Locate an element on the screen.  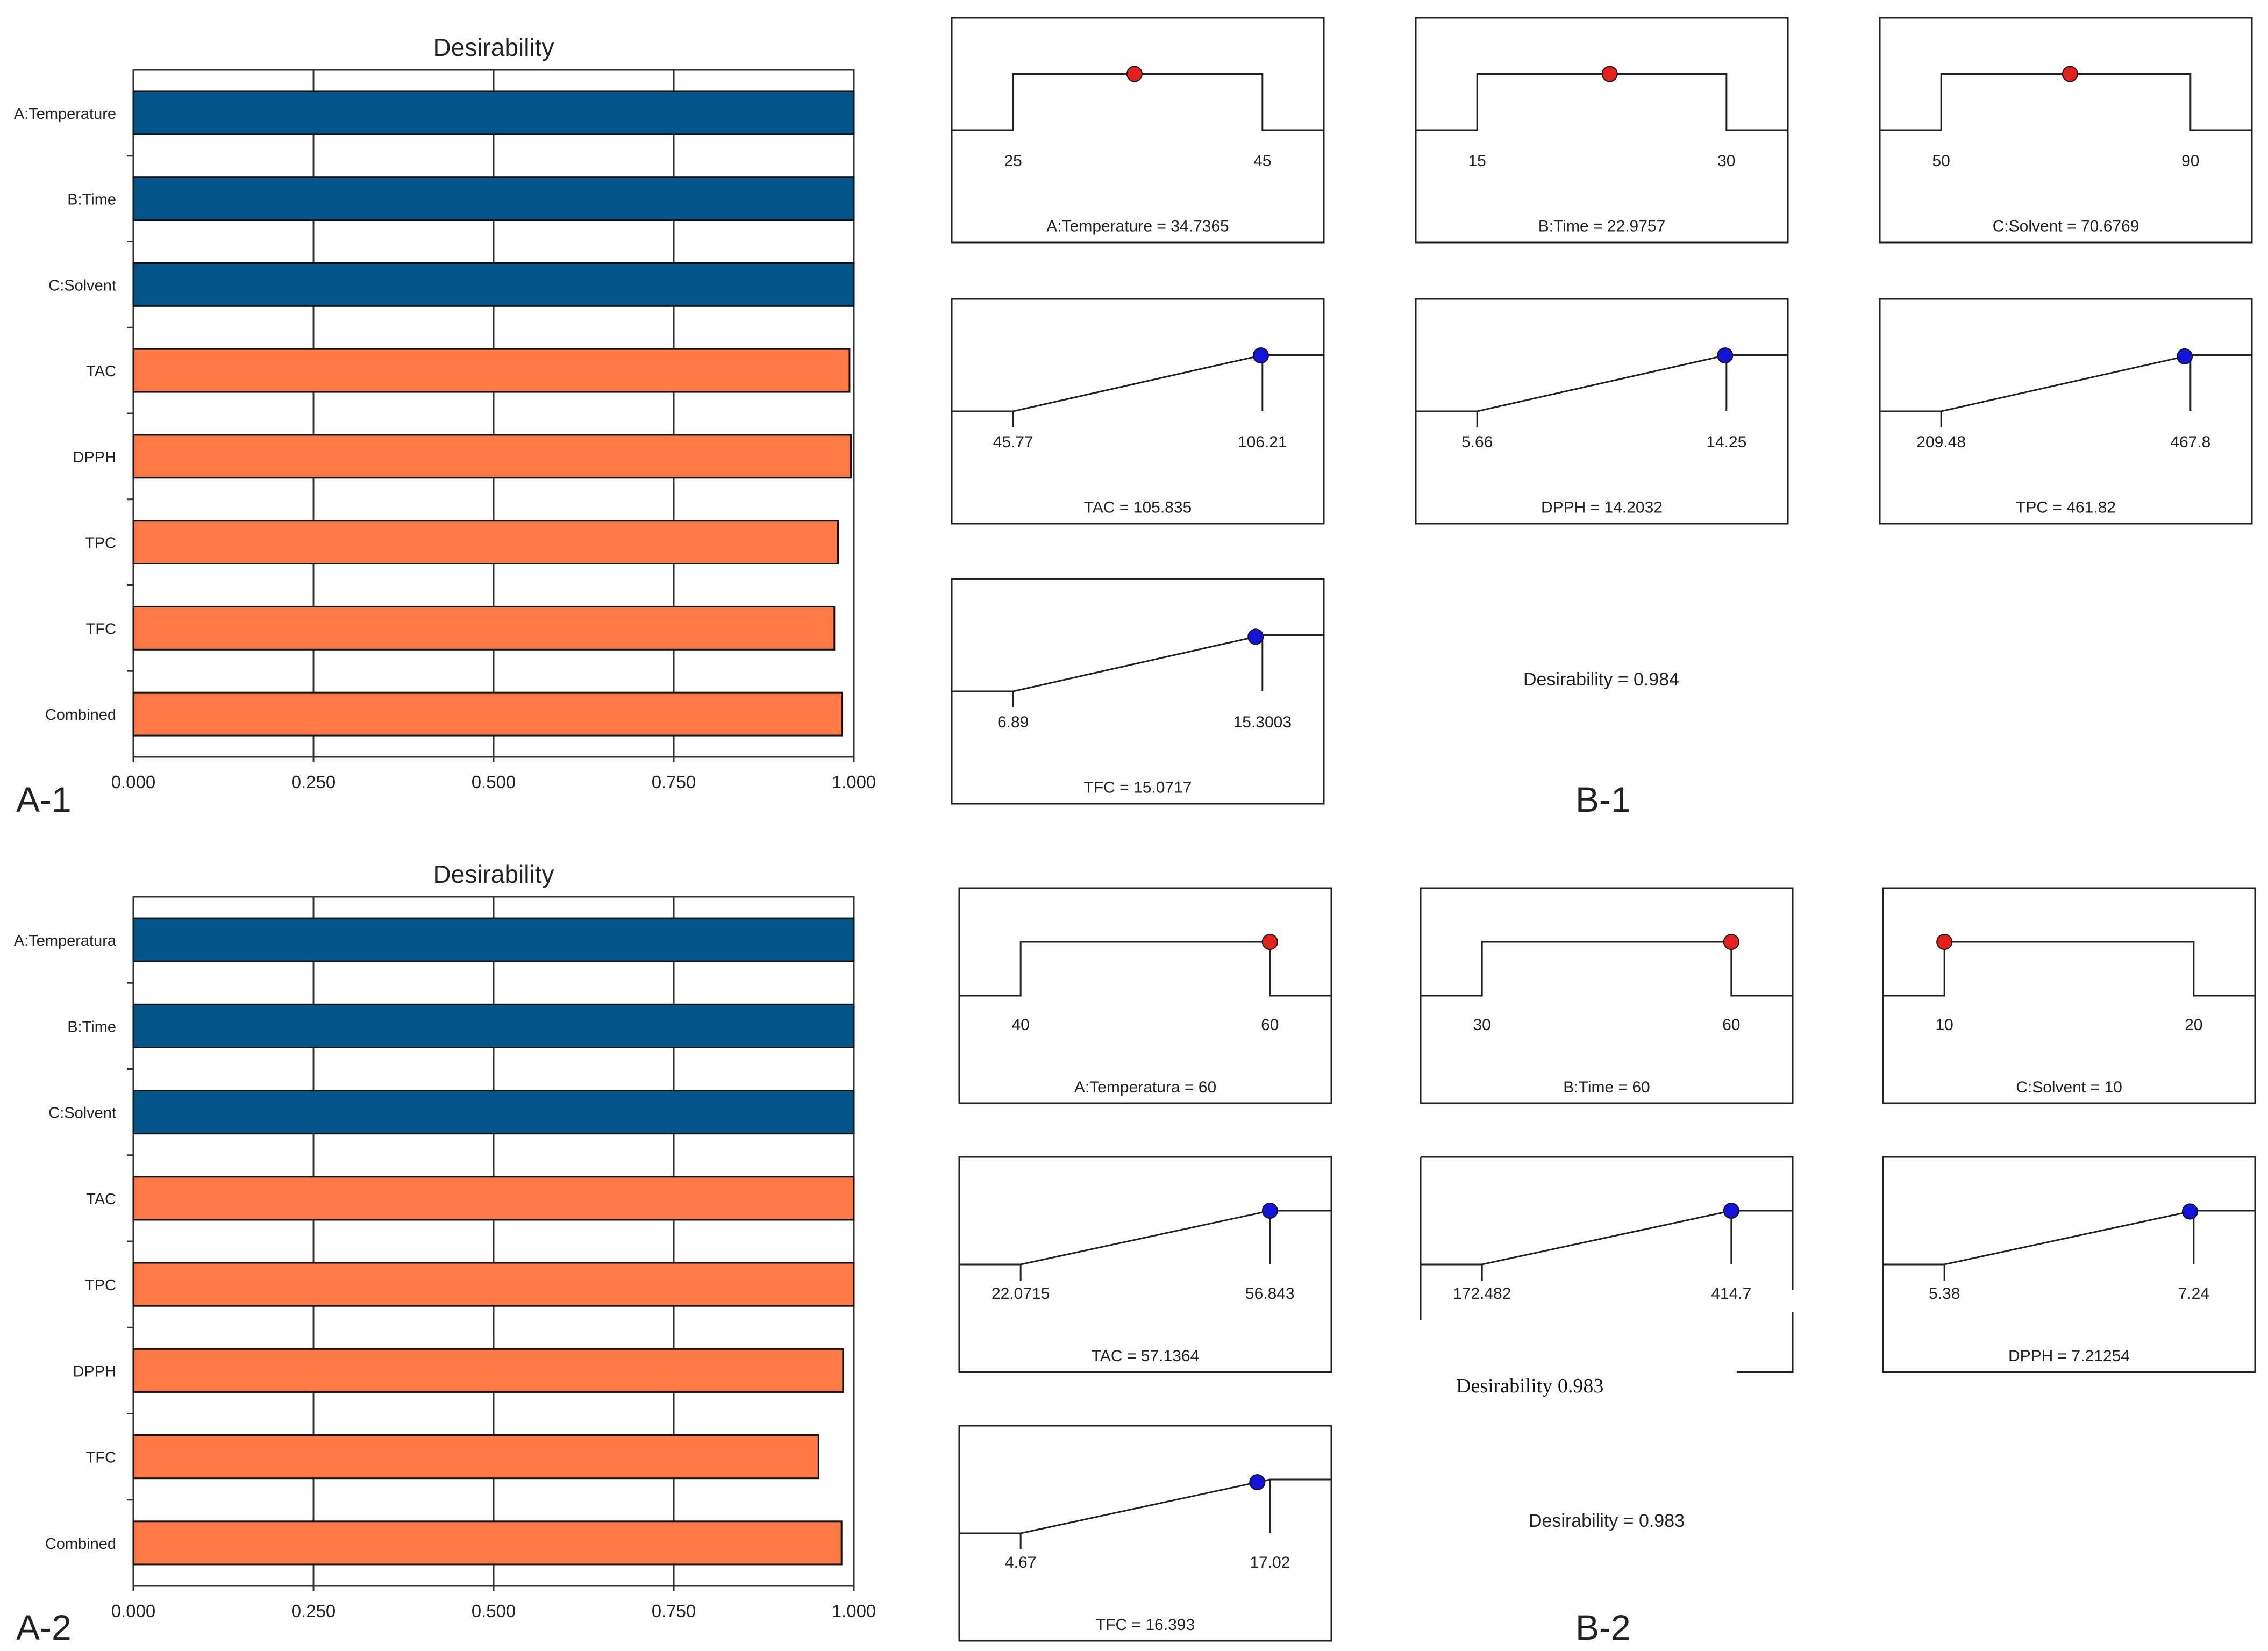
category-label: A:Temperature is located at coordinates (65, 114).